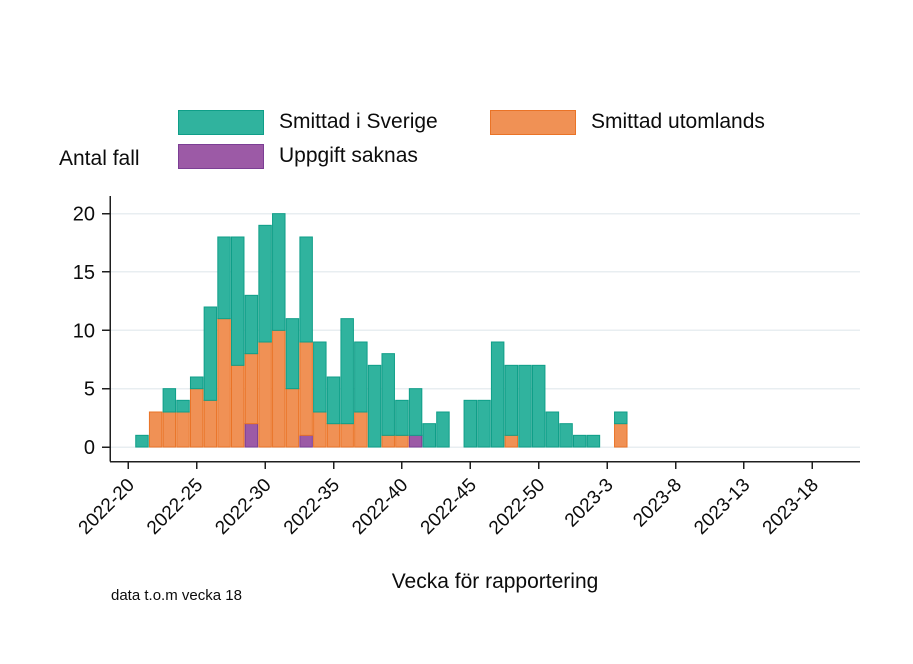 This screenshot has height=664, width=913. What do you see at coordinates (221, 122) in the screenshot?
I see `legend-swatch-smittad-i-sverige` at bounding box center [221, 122].